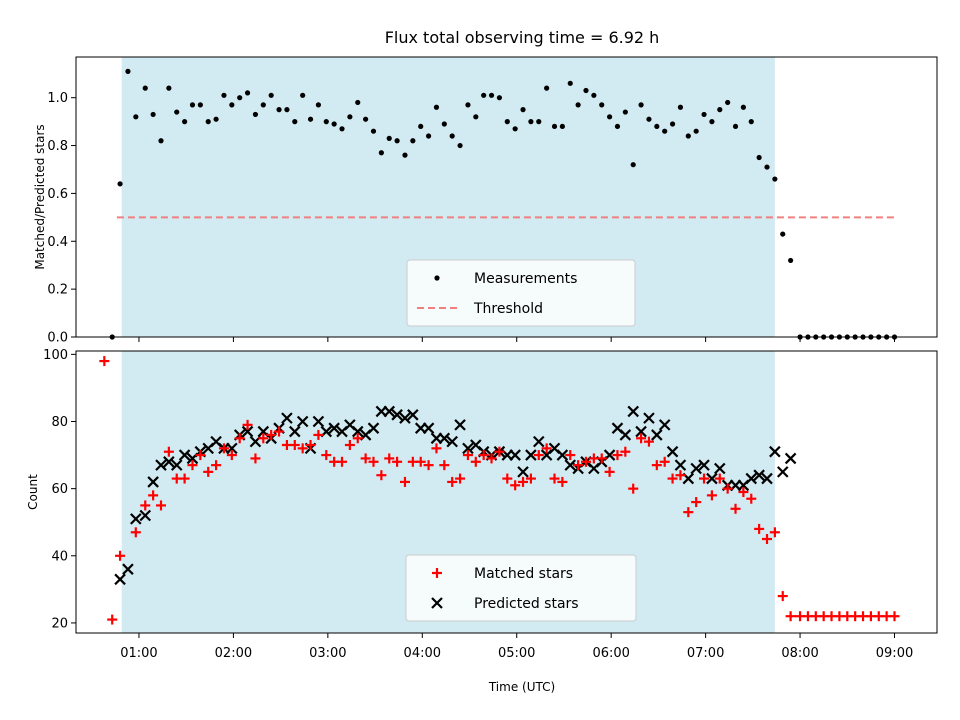 The height and width of the screenshot is (720, 960). What do you see at coordinates (57, 194) in the screenshot?
I see `top-y-tick-label: 0.6` at bounding box center [57, 194].